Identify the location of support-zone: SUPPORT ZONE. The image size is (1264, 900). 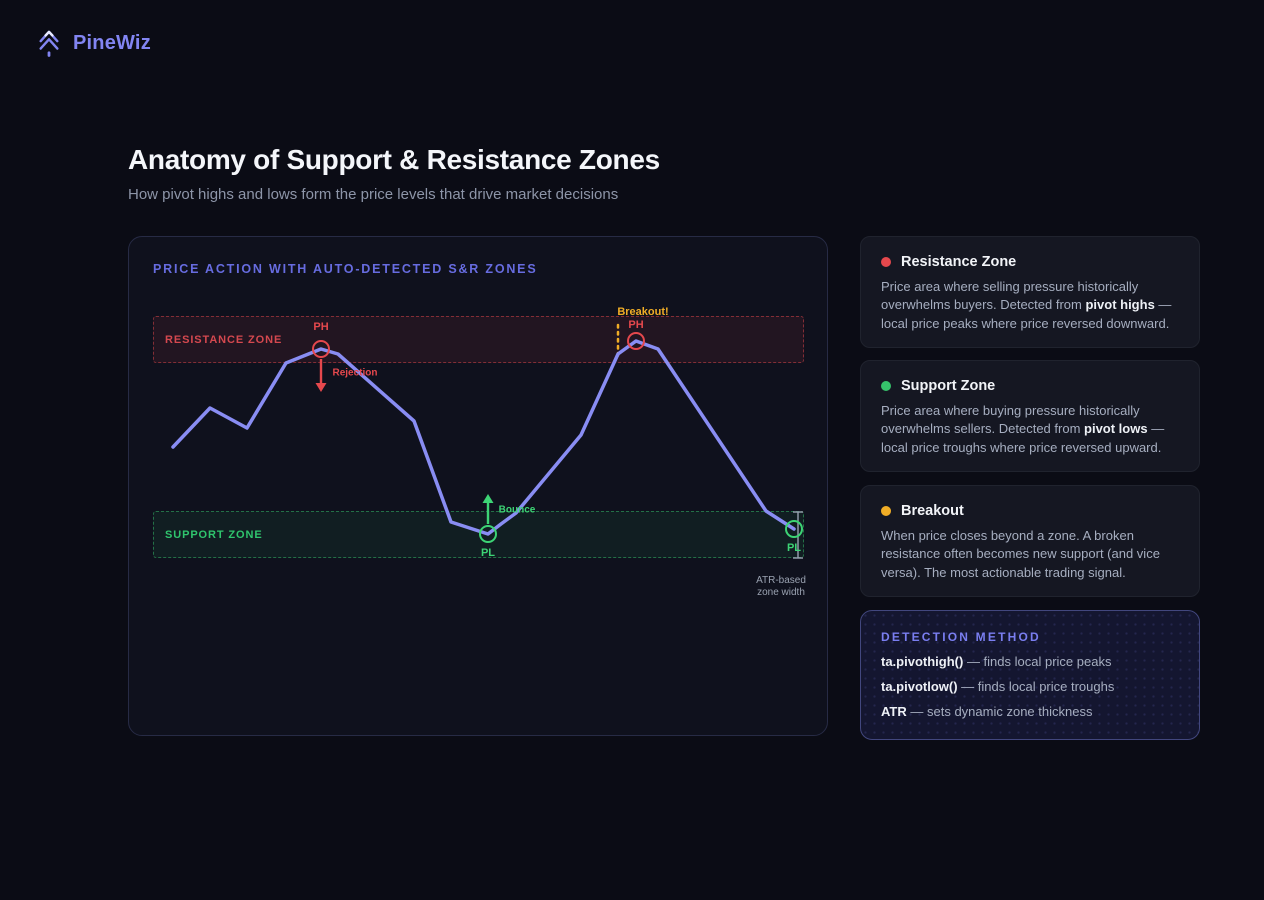
(478, 534).